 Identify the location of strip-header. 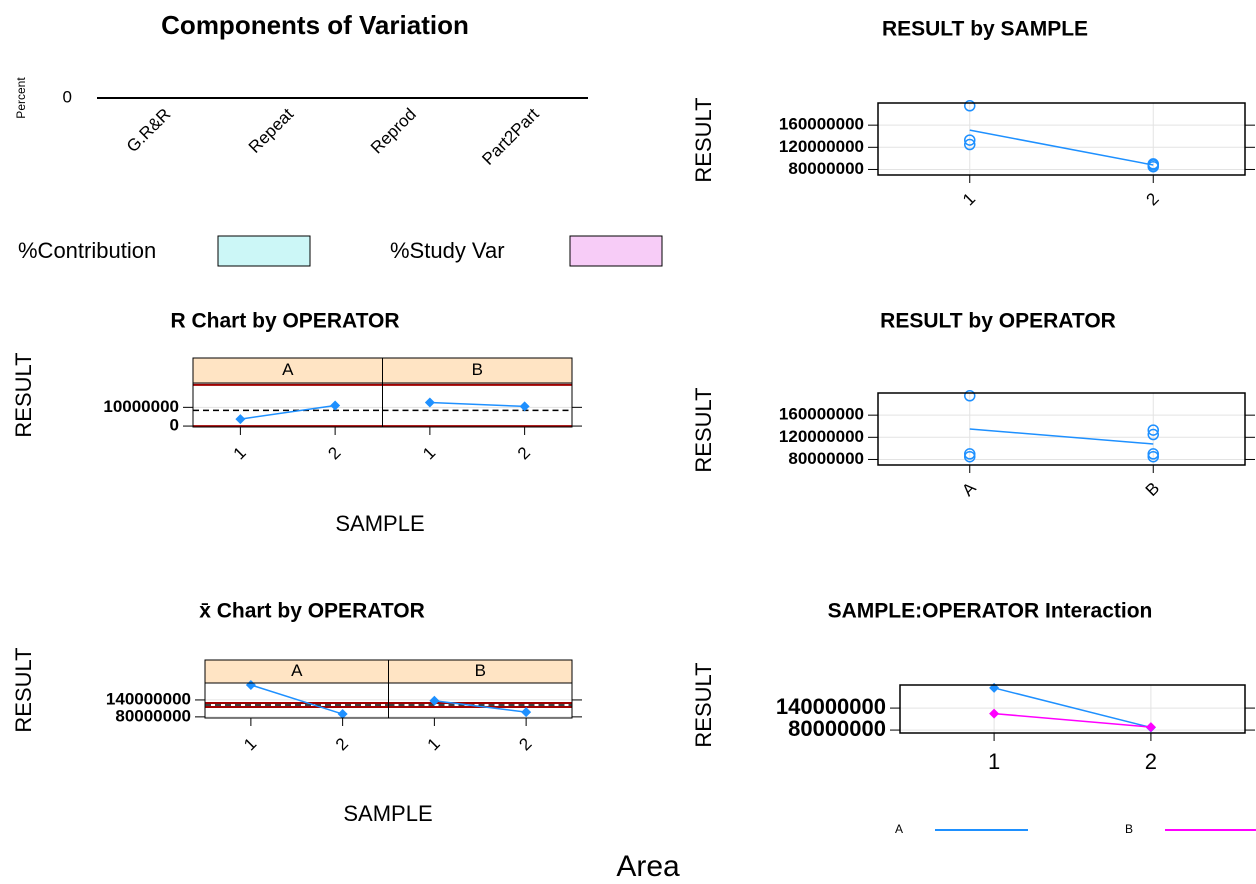
(287, 370).